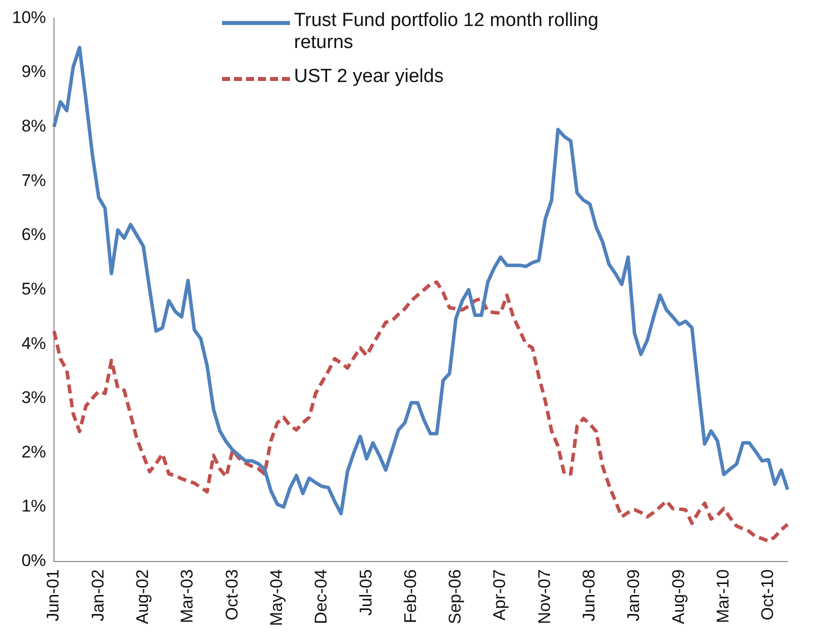  What do you see at coordinates (369, 77) in the screenshot?
I see `legend-label: UST 2 year yields` at bounding box center [369, 77].